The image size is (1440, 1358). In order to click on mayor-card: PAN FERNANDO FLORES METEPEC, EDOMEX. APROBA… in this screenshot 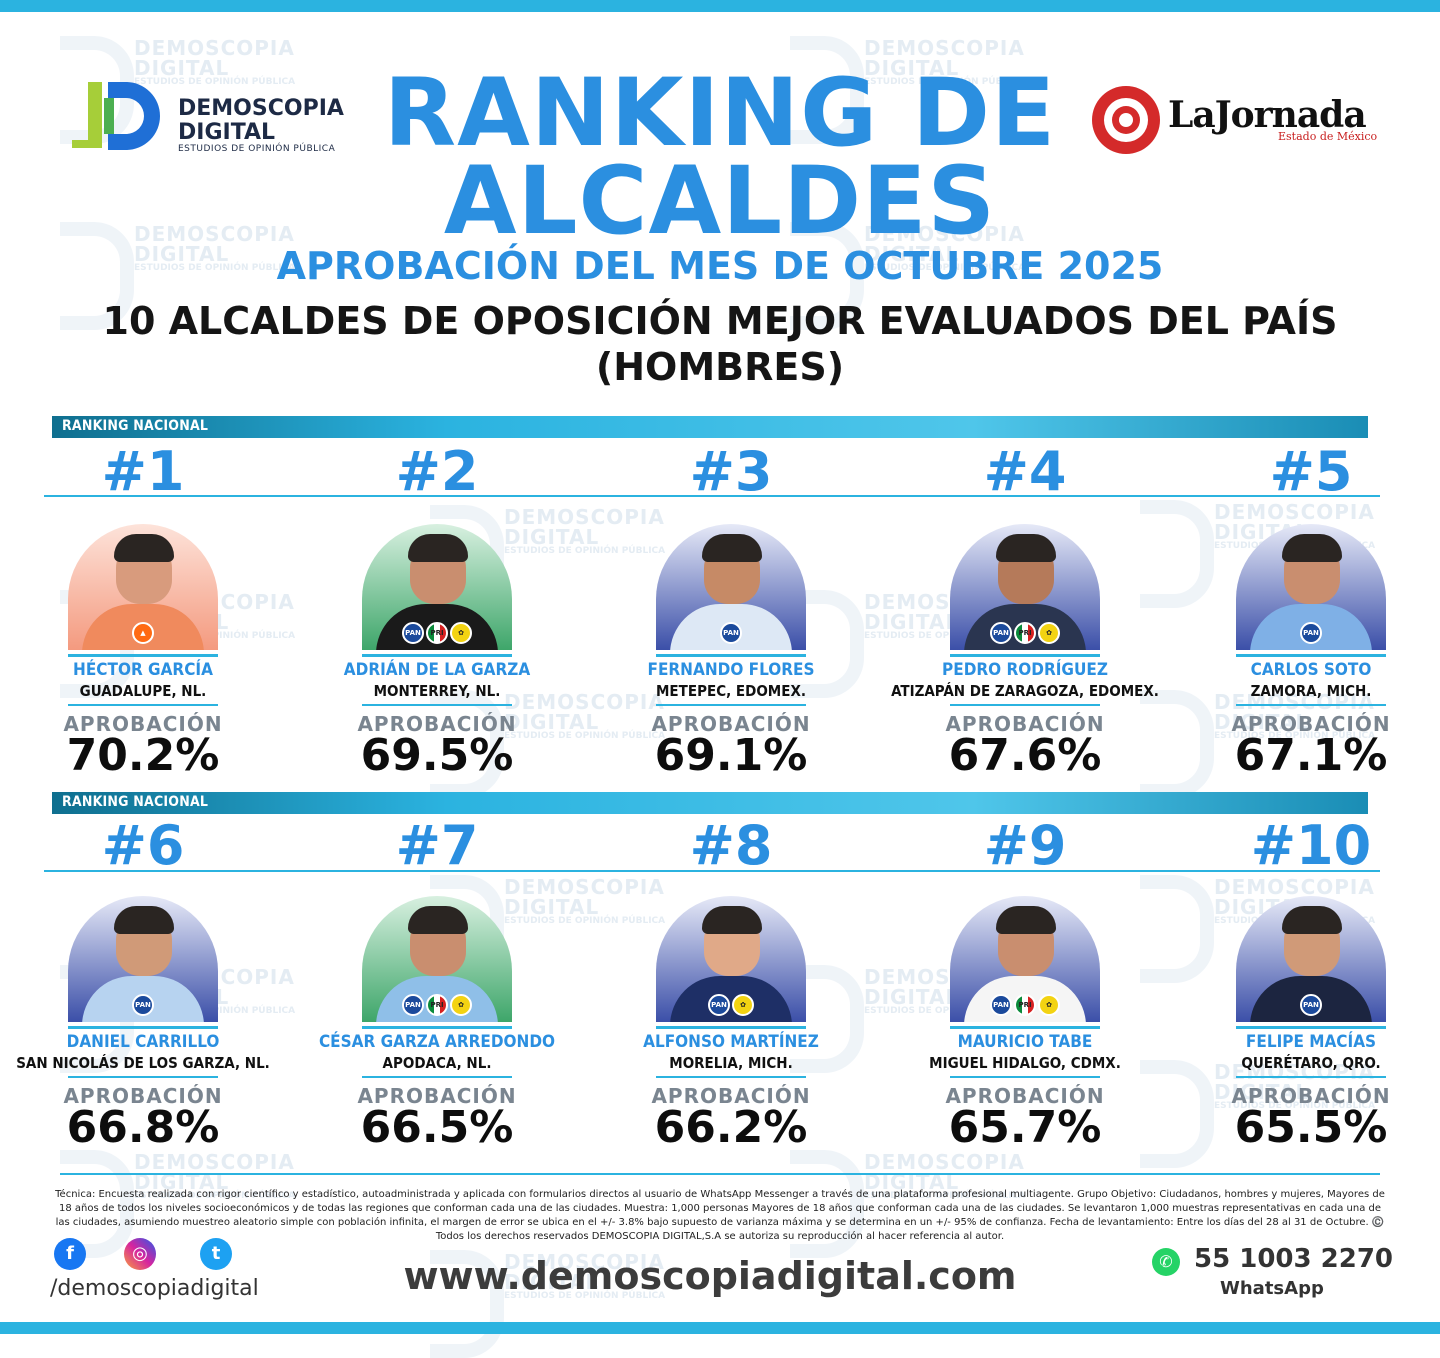, I will do `click(731, 654)`.